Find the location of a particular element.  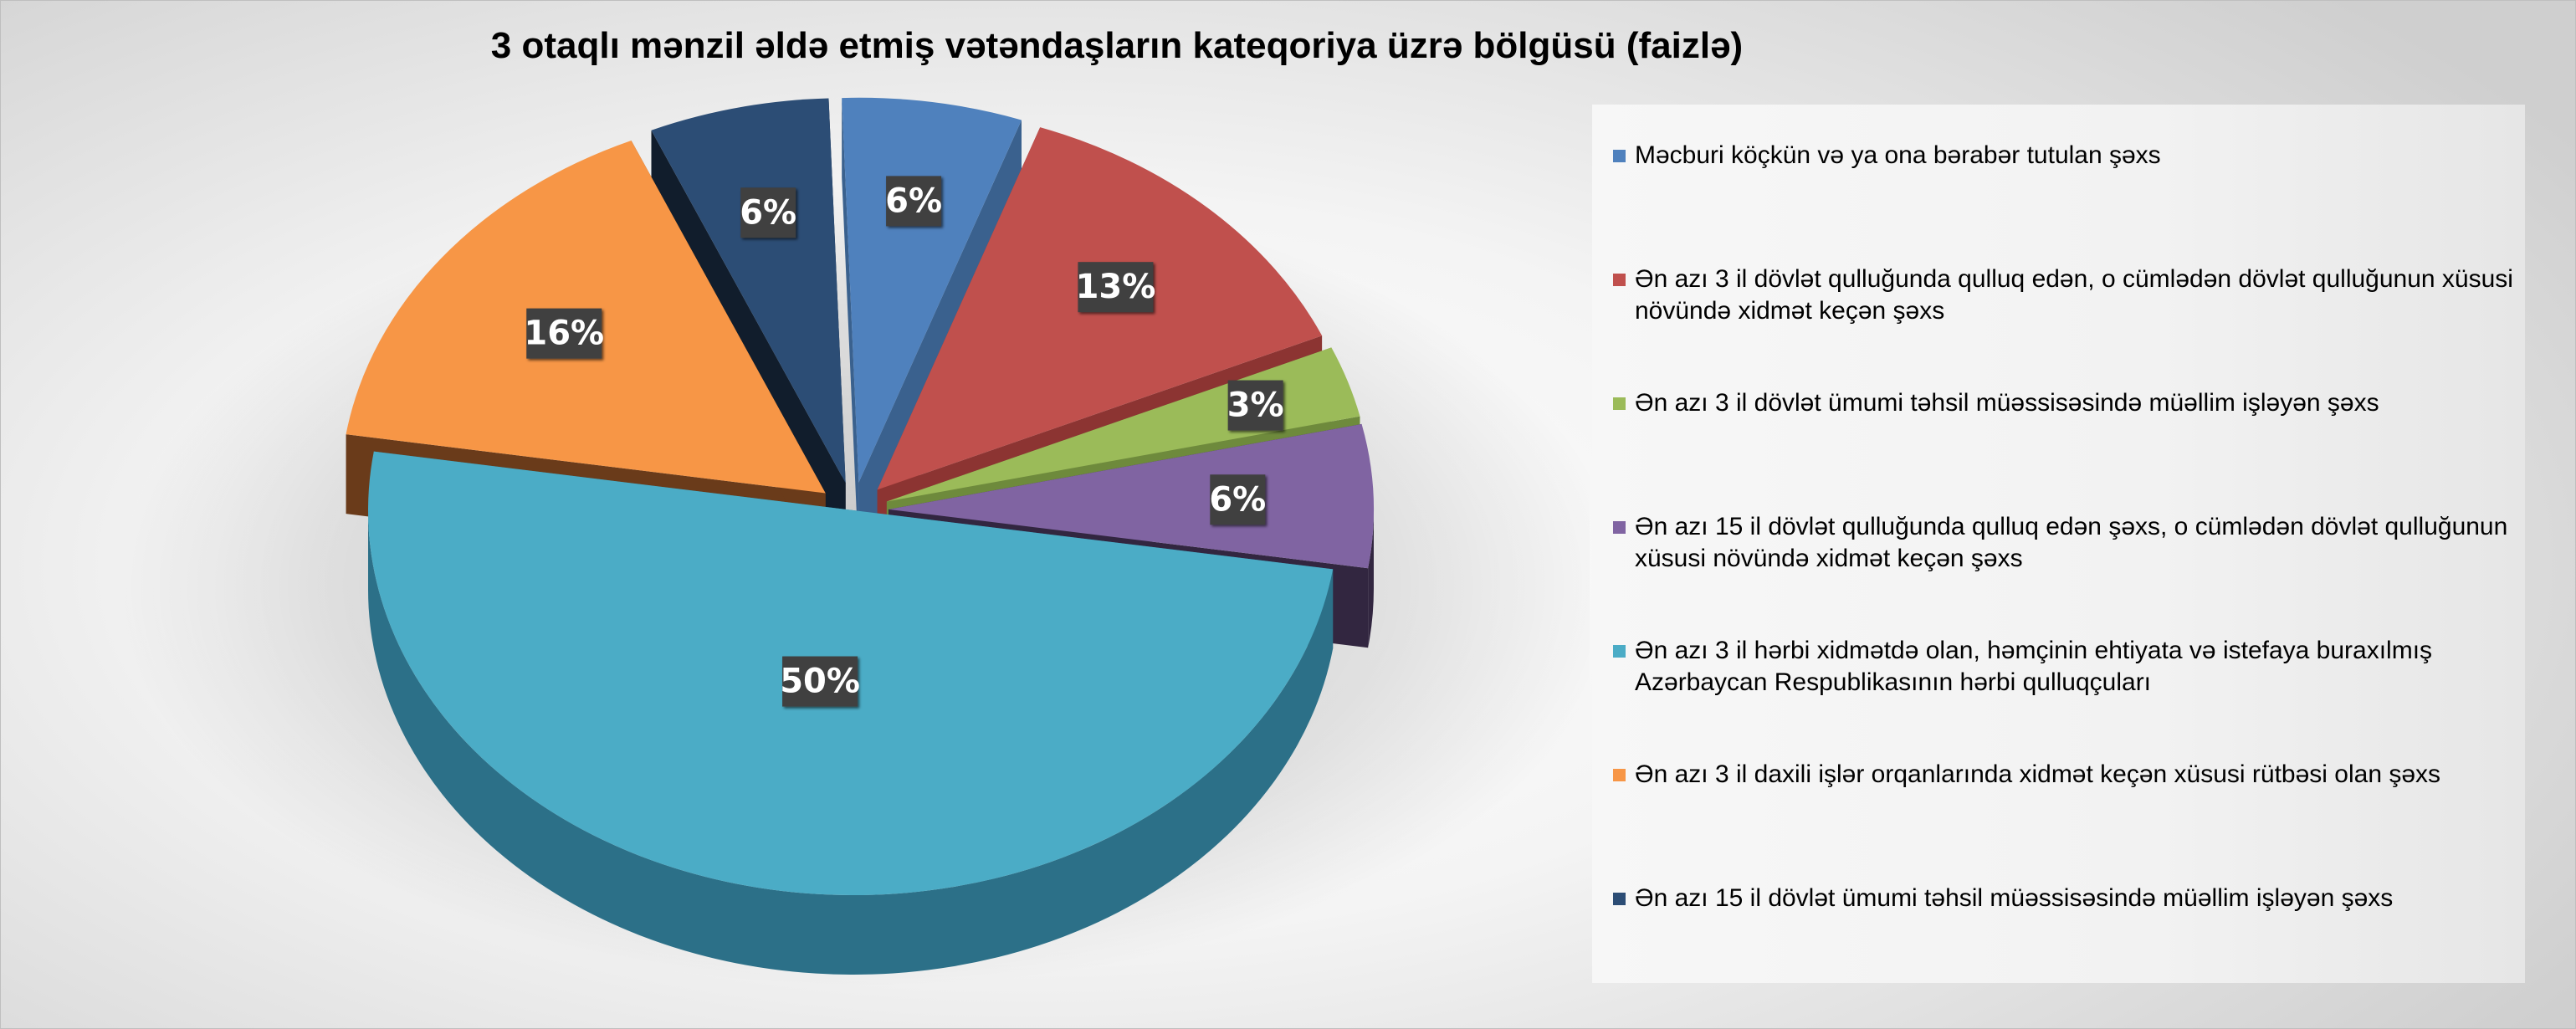

pie-slice-7-top is located at coordinates (748, 291).